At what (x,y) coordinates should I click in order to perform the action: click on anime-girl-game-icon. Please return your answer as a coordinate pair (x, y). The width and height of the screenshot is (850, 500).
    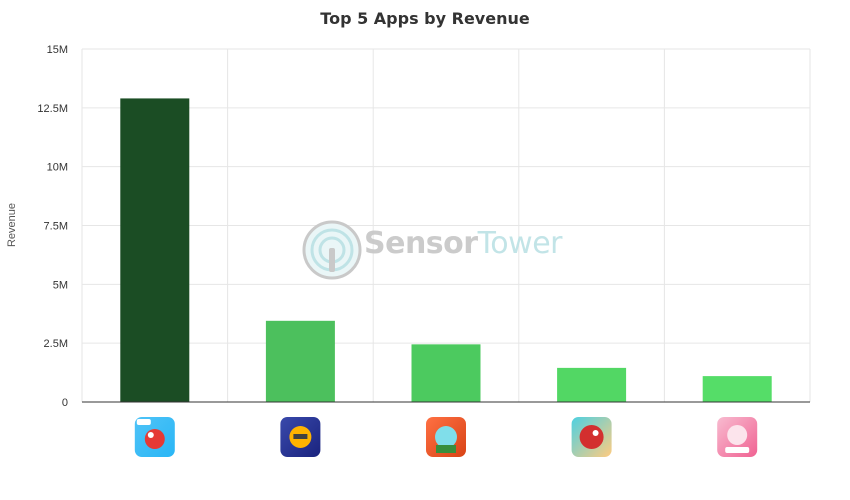
    Looking at the image, I should click on (737, 437).